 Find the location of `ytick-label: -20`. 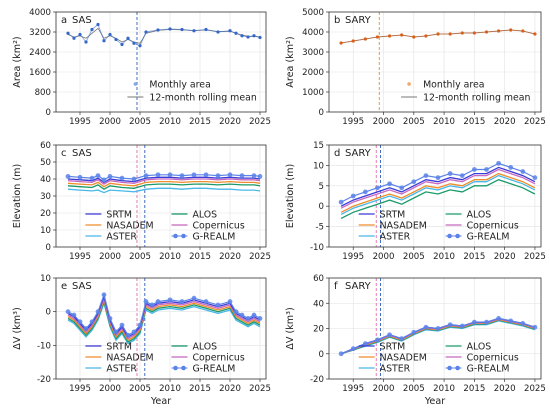

ytick-label: -20 is located at coordinates (317, 380).